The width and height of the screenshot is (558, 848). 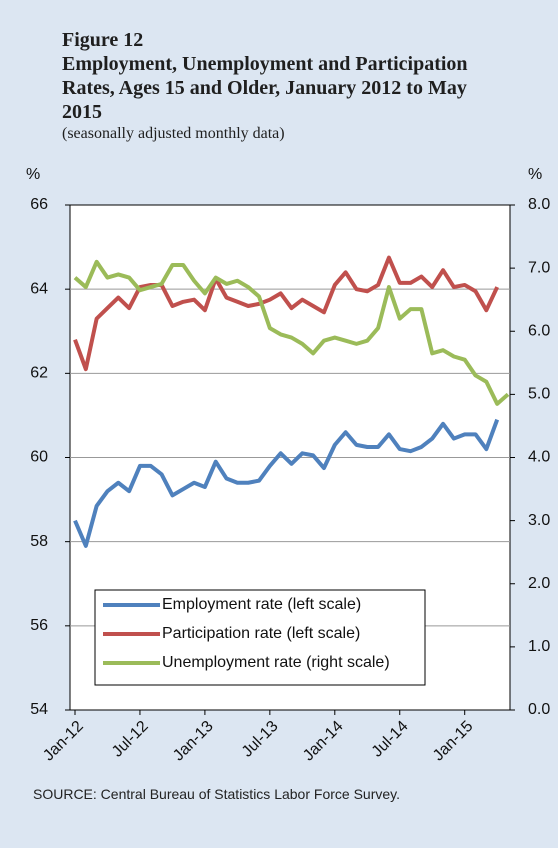 What do you see at coordinates (539, 267) in the screenshot?
I see `y2-tick-label: 7.0` at bounding box center [539, 267].